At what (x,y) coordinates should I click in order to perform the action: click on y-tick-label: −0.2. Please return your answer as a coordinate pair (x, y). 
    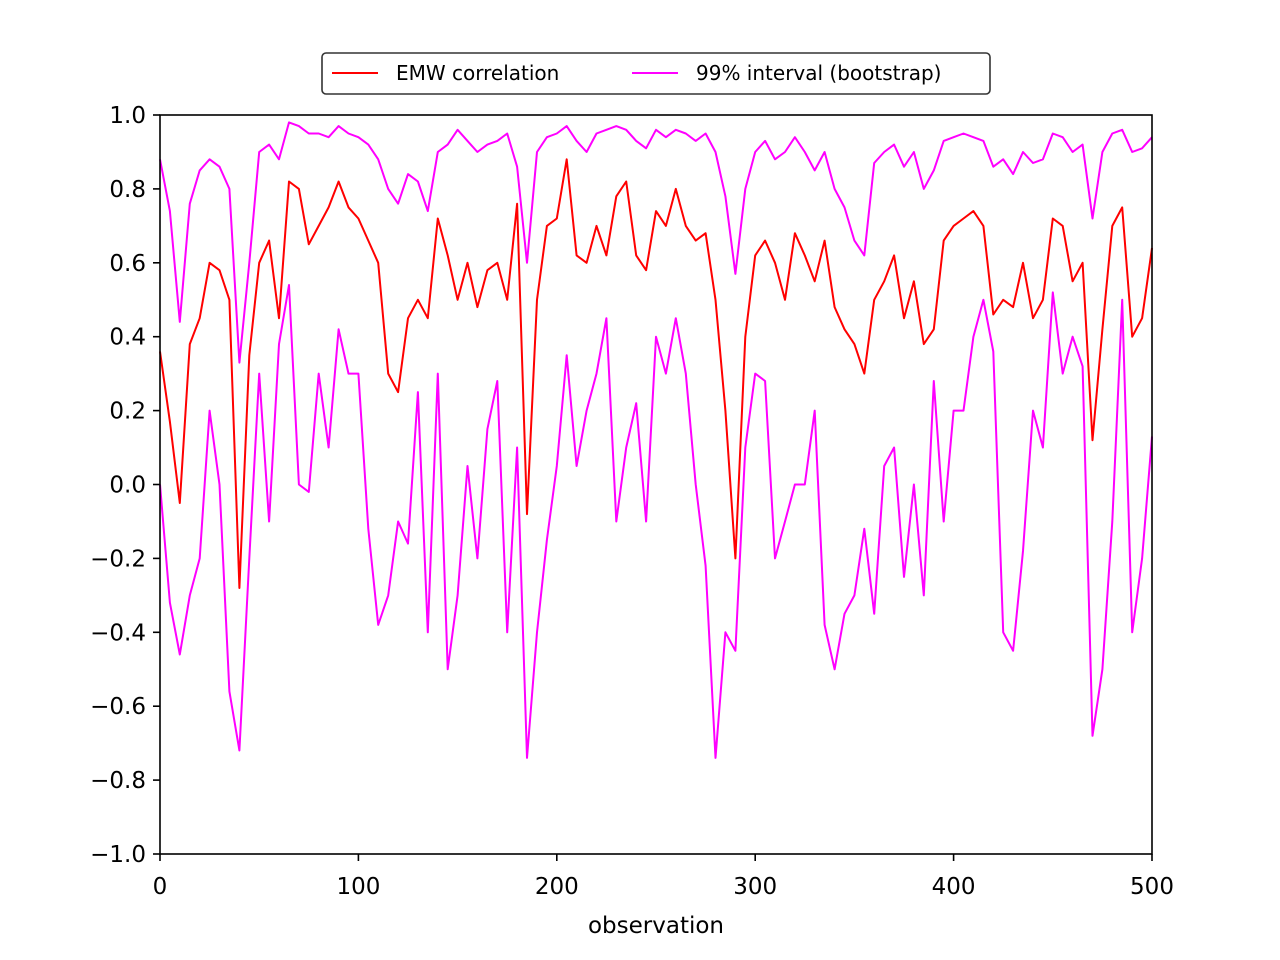
    Looking at the image, I should click on (118, 559).